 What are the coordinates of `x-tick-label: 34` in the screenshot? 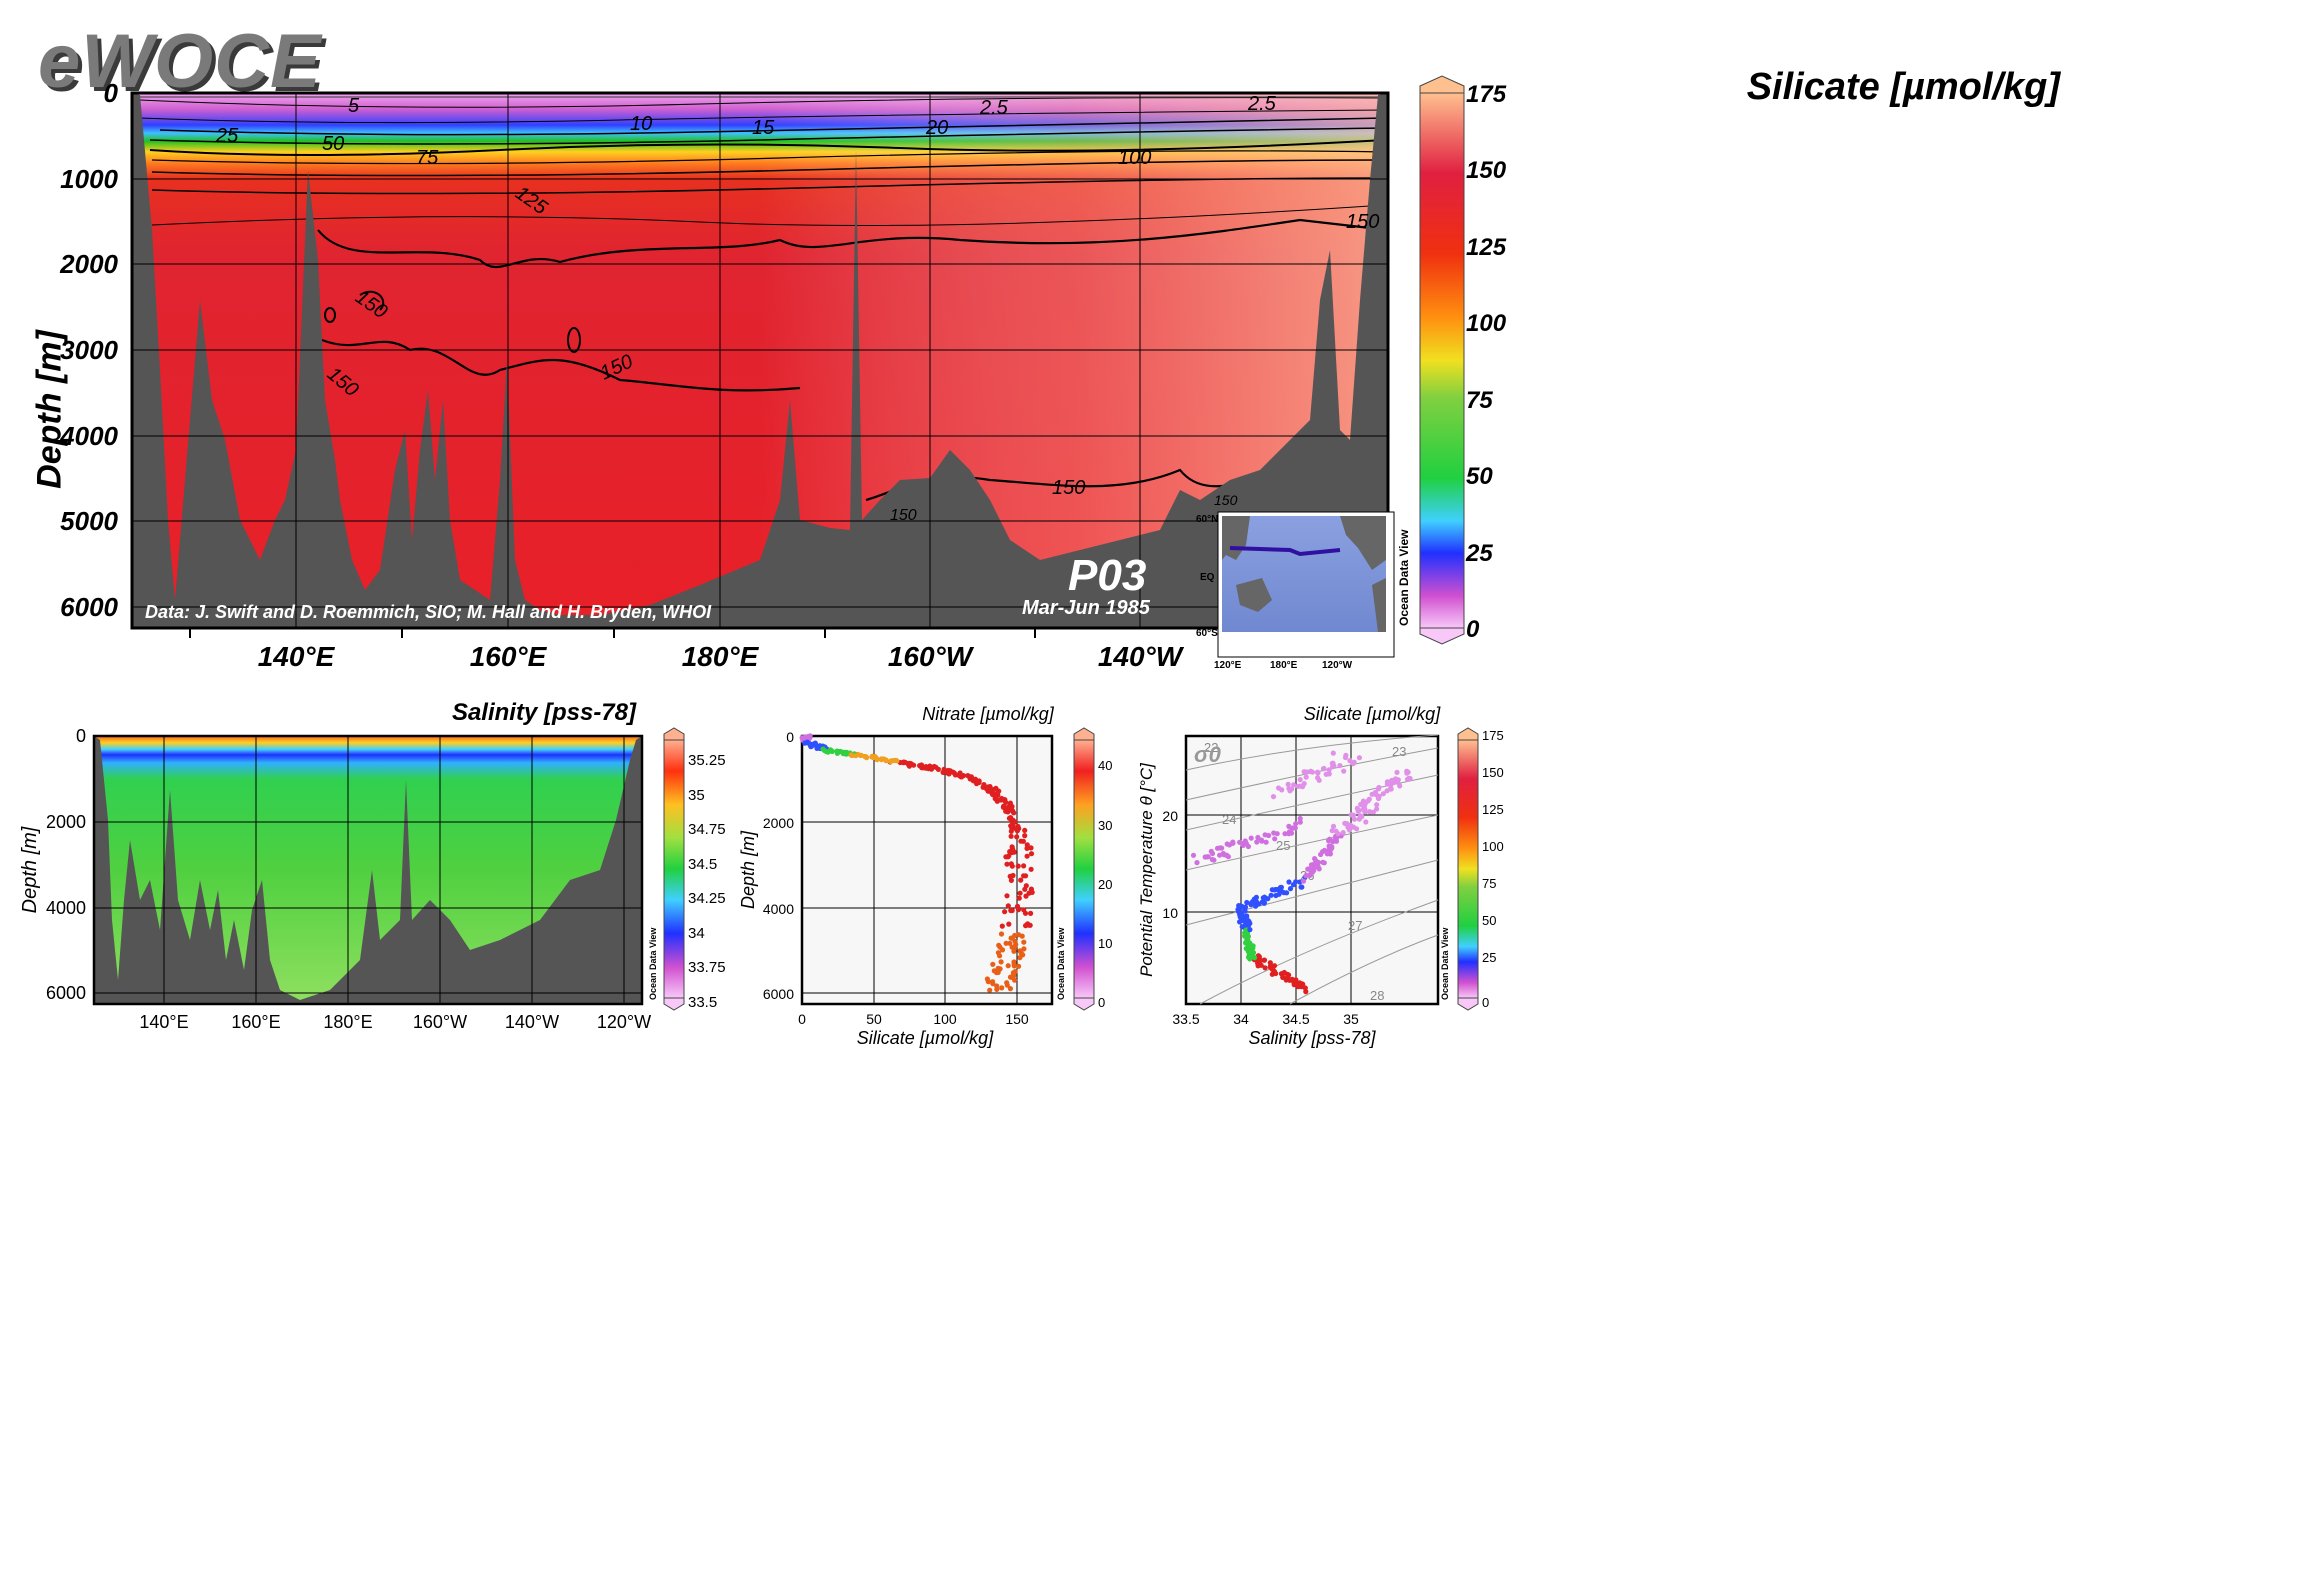 It's located at (1241, 1019).